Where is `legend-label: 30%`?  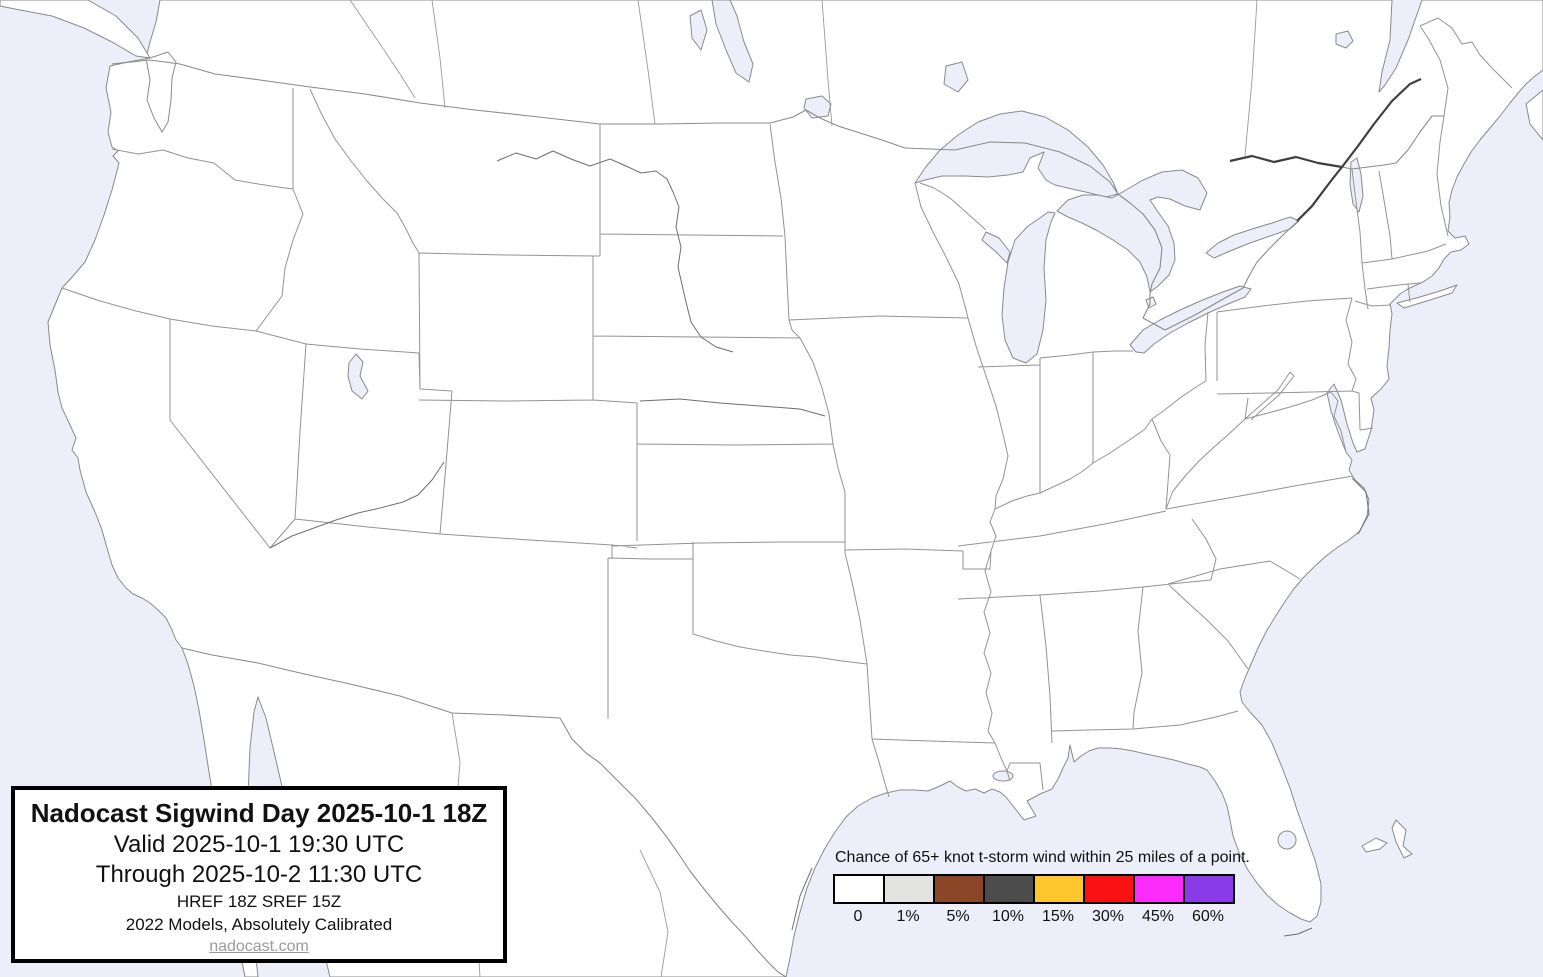 legend-label: 30% is located at coordinates (1108, 916).